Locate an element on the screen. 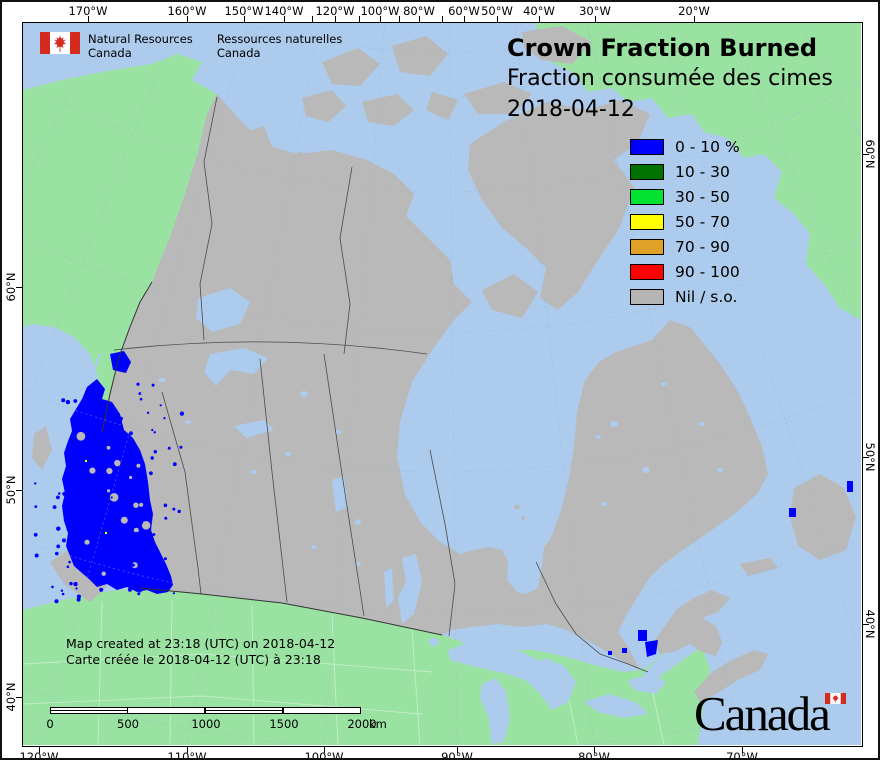 This screenshot has height=760, width=880. map-created-en: Map created at 23:18 (UTC) on 2018-04-12 is located at coordinates (201, 643).